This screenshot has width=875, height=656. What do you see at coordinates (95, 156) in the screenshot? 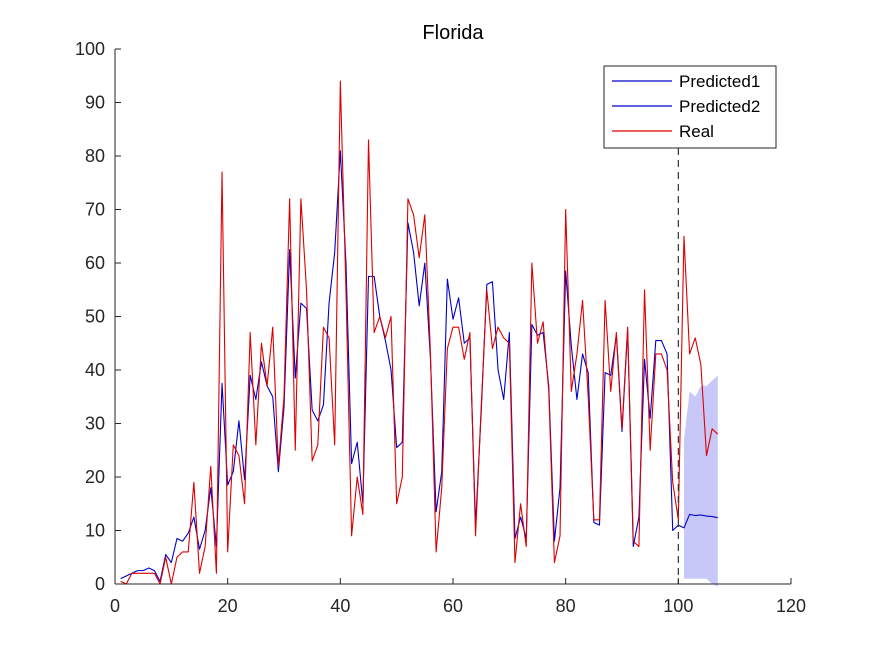
I see `y-tick-label: 80` at bounding box center [95, 156].